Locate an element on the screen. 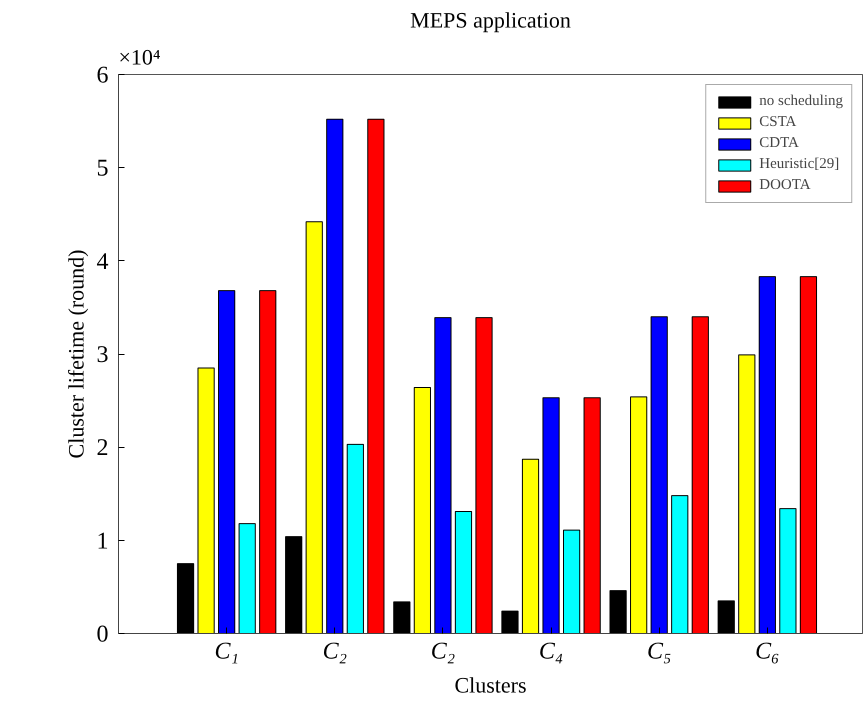 The width and height of the screenshot is (866, 711). legend-label: DOOTA is located at coordinates (785, 185).